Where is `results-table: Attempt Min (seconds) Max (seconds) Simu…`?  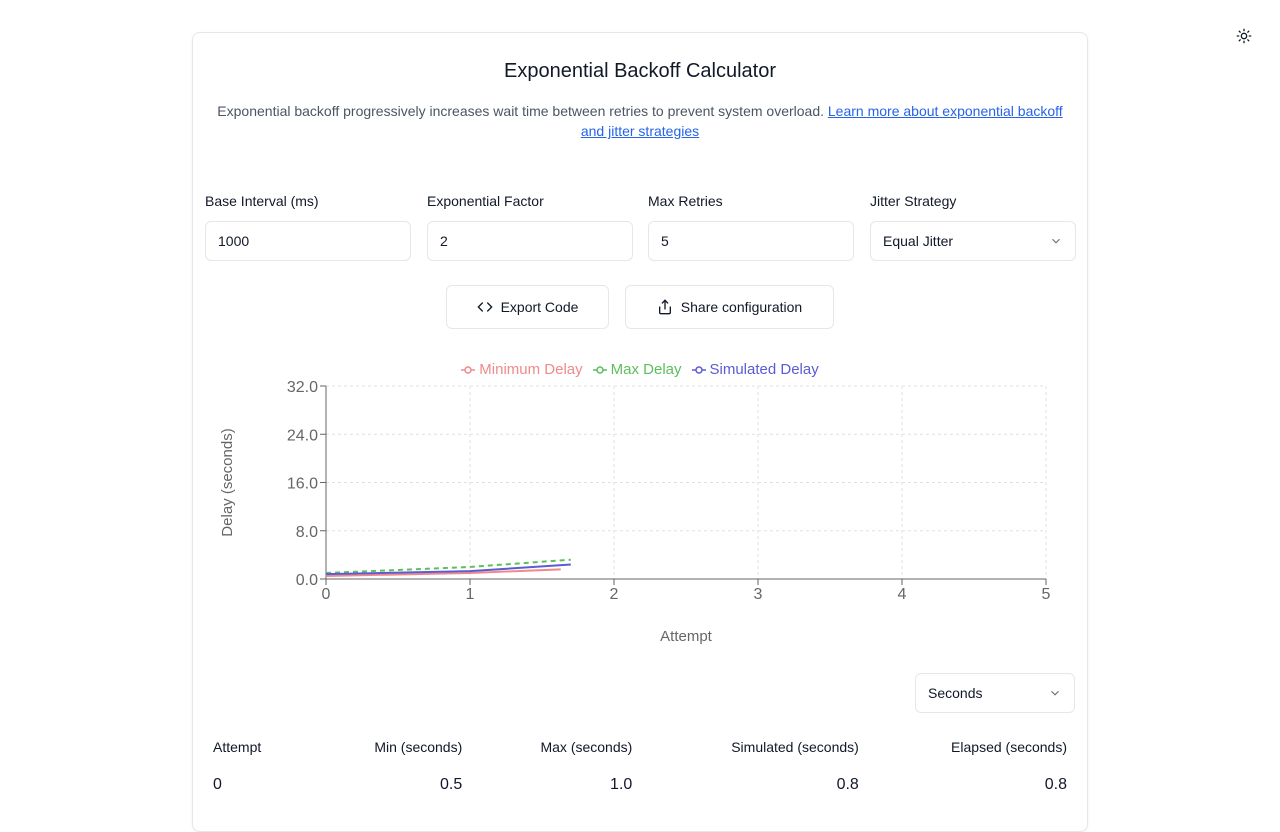
results-table: Attempt Min (seconds) Max (seconds) Simu… is located at coordinates (640, 771).